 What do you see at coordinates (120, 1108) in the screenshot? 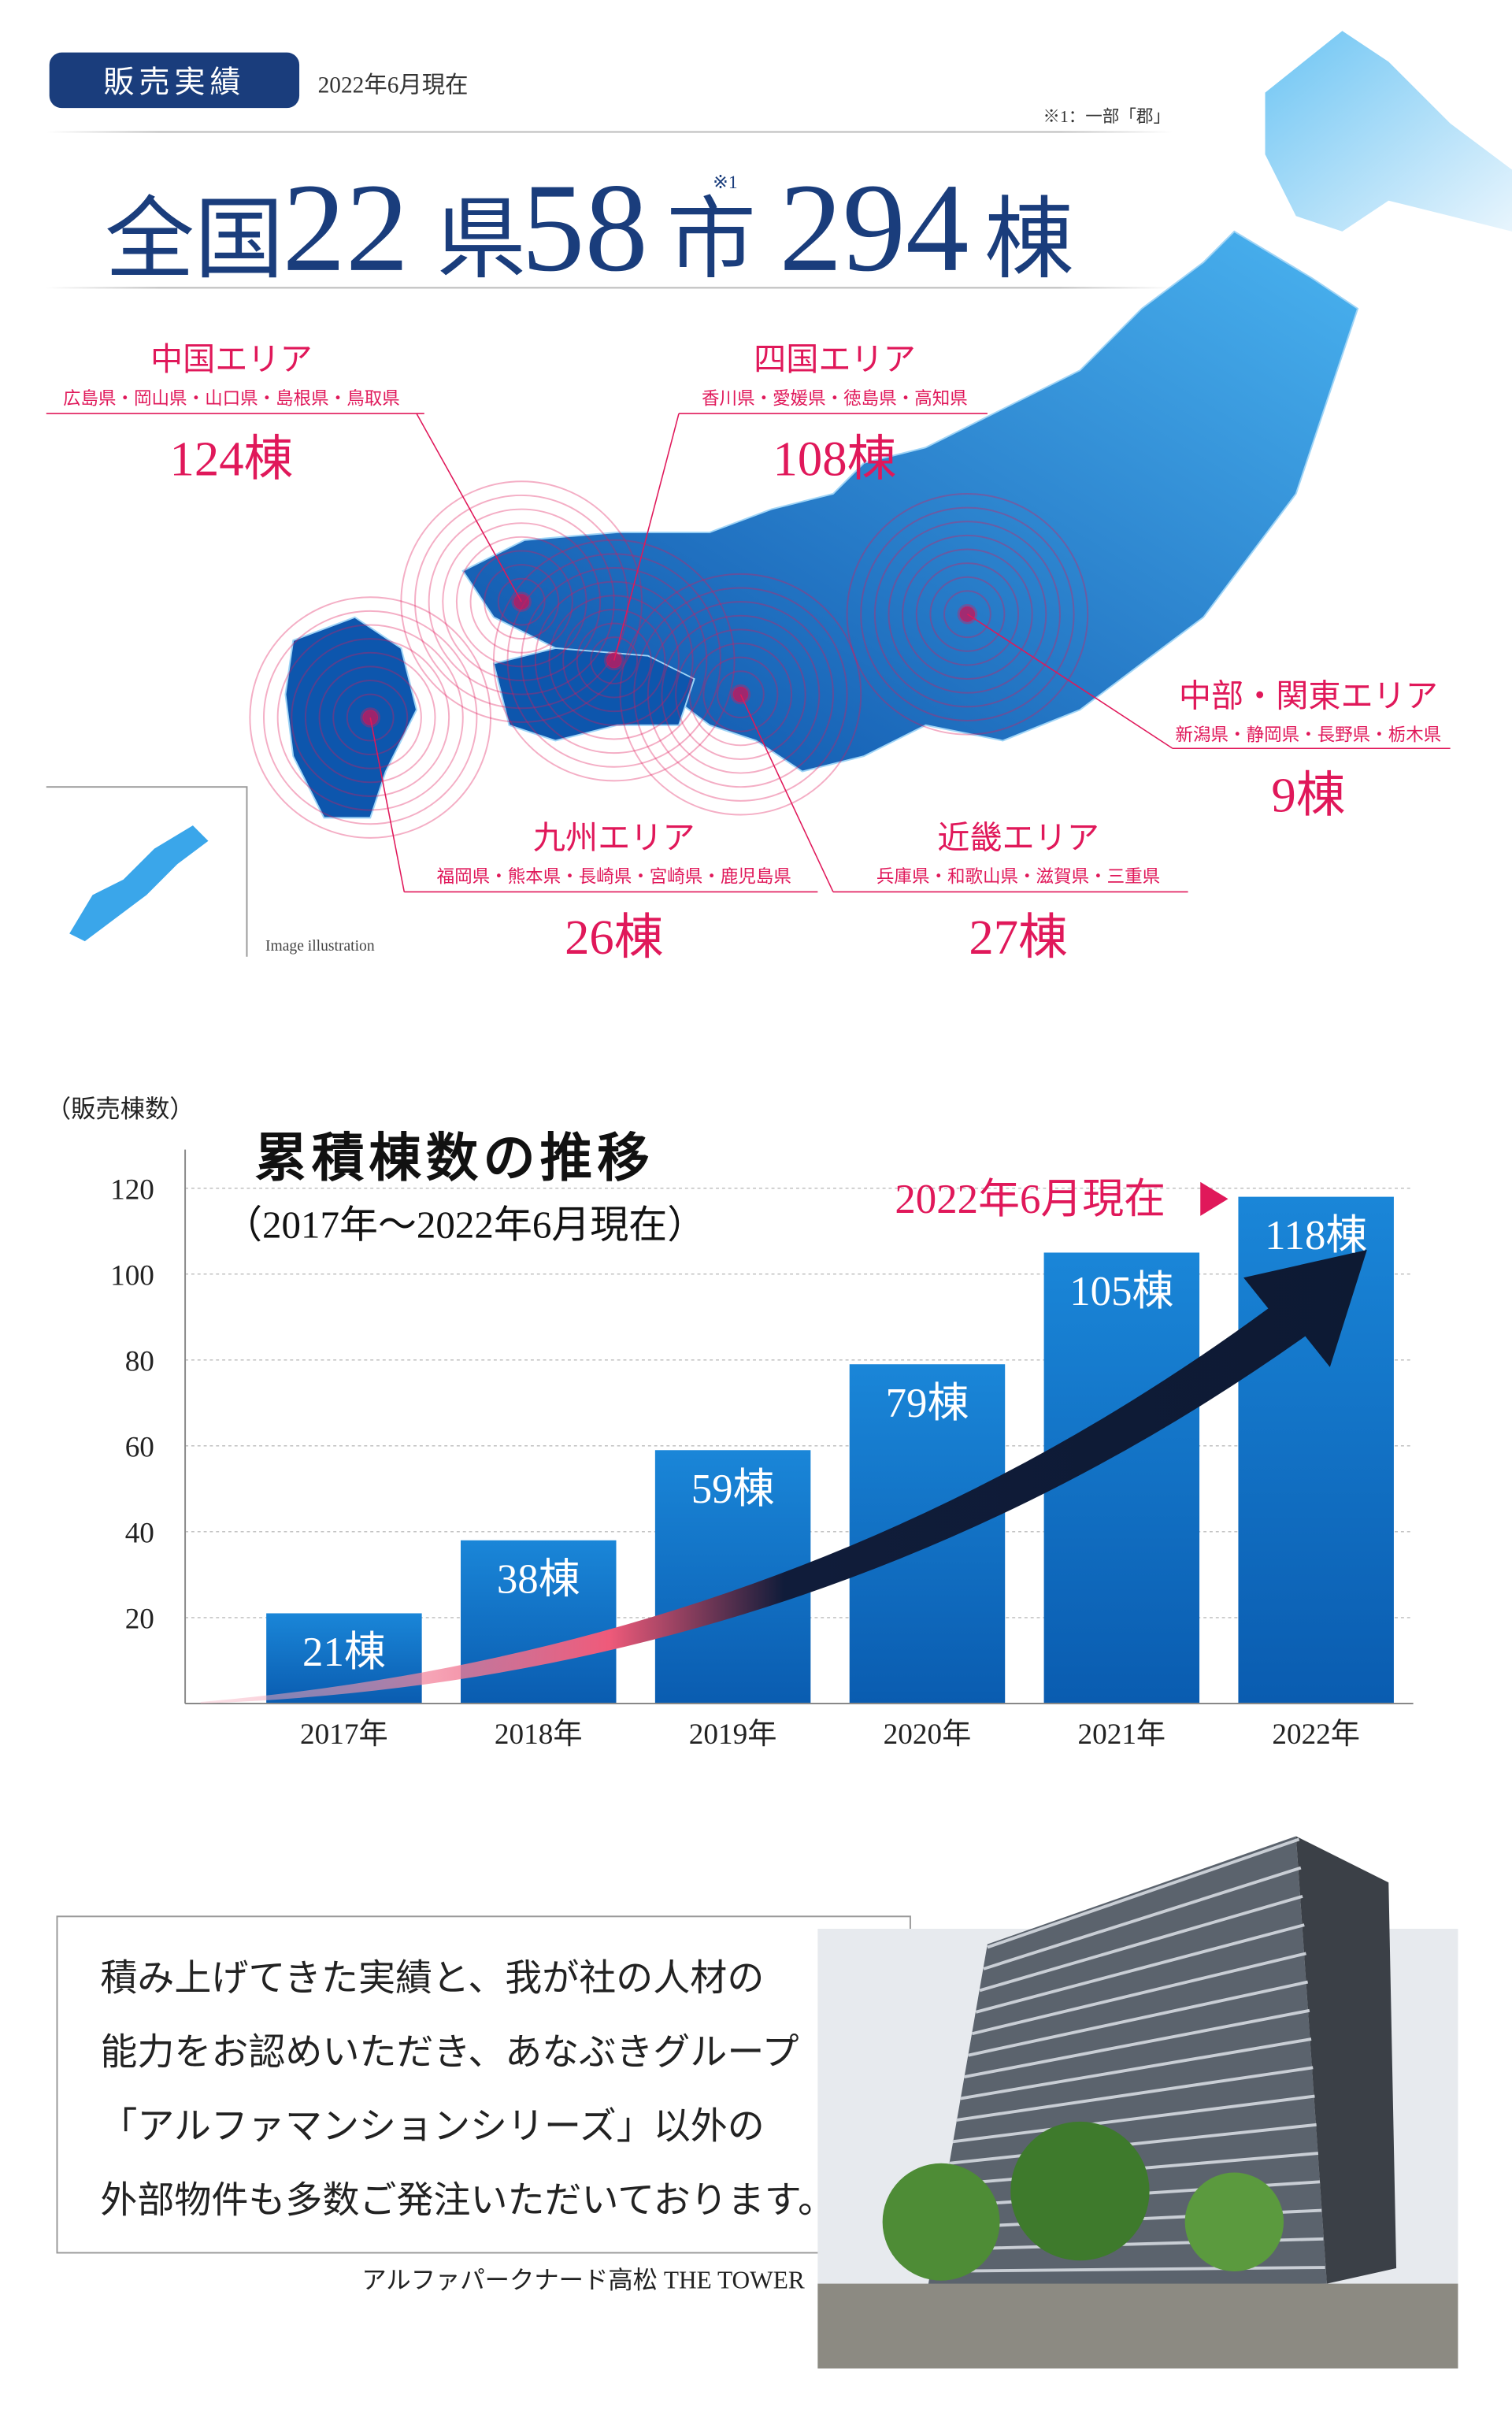
I see `y-axis-label: （販売棟数）` at bounding box center [120, 1108].